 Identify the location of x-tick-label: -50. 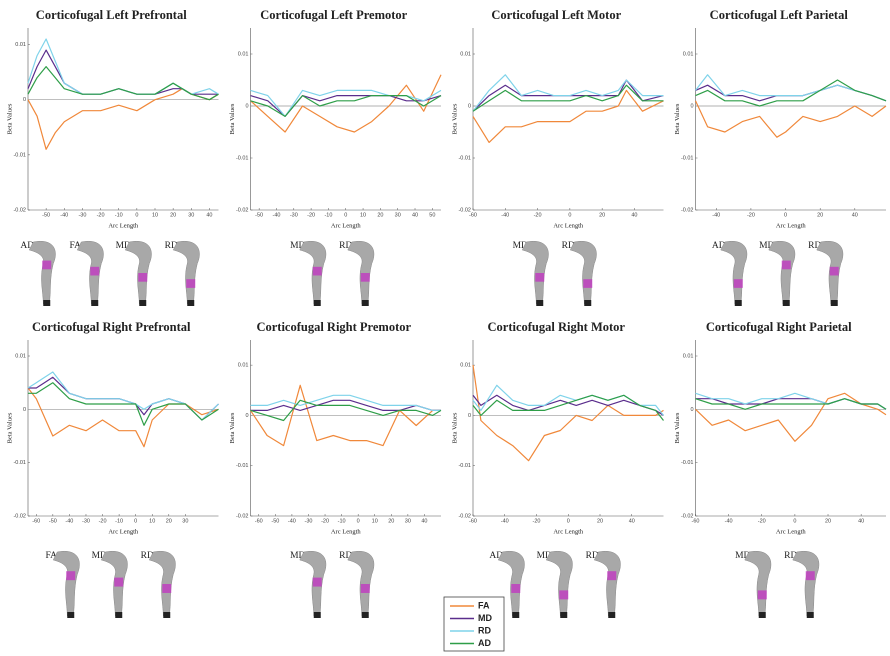
(275, 521).